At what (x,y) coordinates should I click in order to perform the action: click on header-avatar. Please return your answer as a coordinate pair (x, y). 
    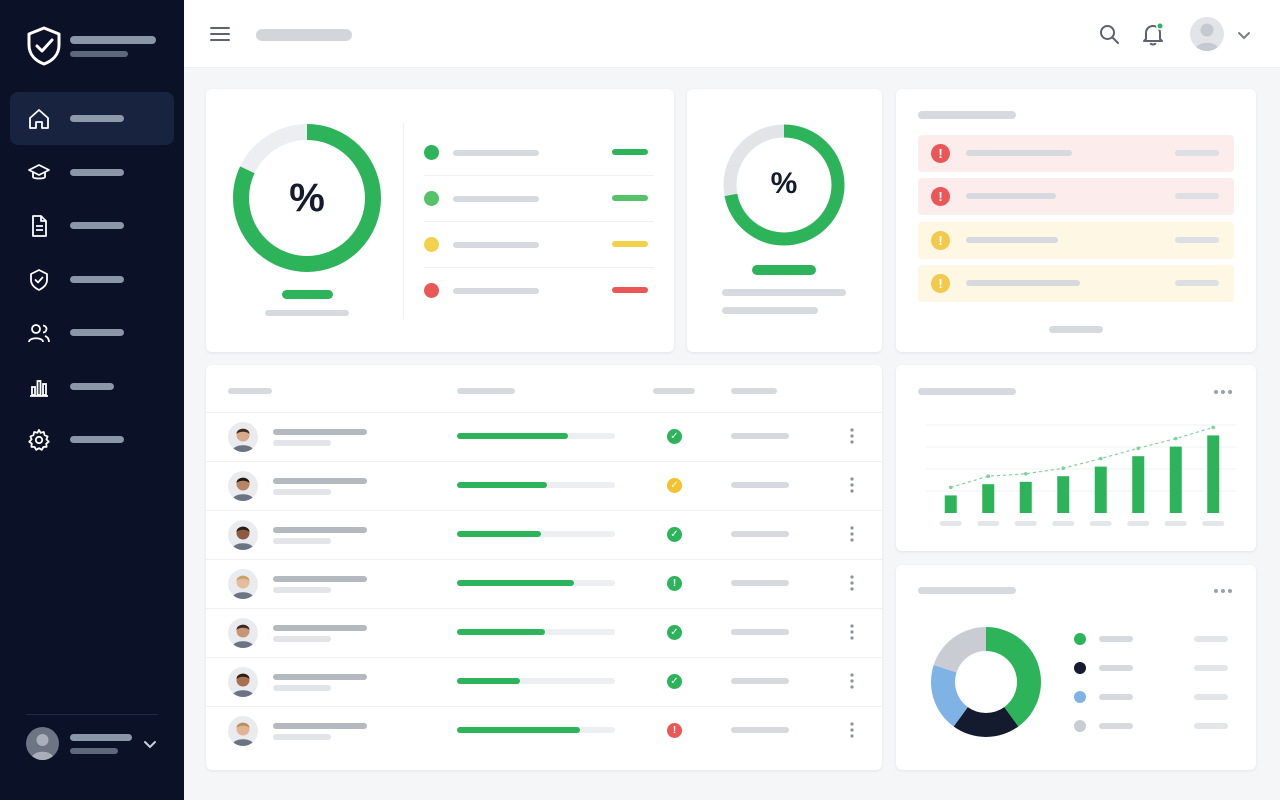
    Looking at the image, I should click on (1207, 34).